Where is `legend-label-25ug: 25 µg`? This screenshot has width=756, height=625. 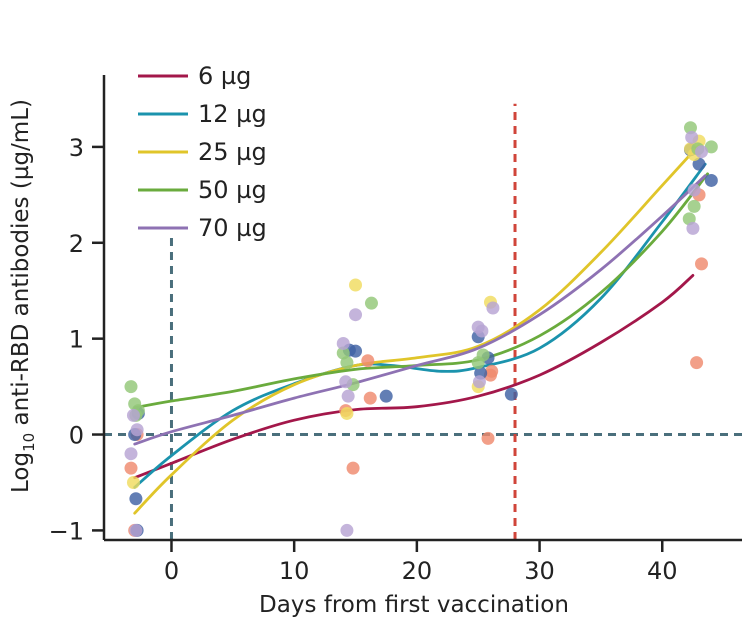 legend-label-25ug: 25 µg is located at coordinates (232, 152).